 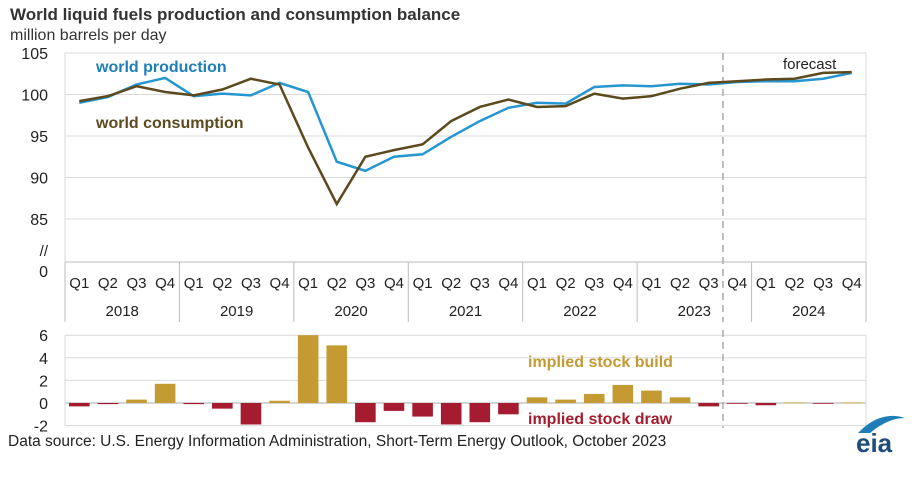 I want to click on label-stock-draw: implied stock draw, so click(x=600, y=419).